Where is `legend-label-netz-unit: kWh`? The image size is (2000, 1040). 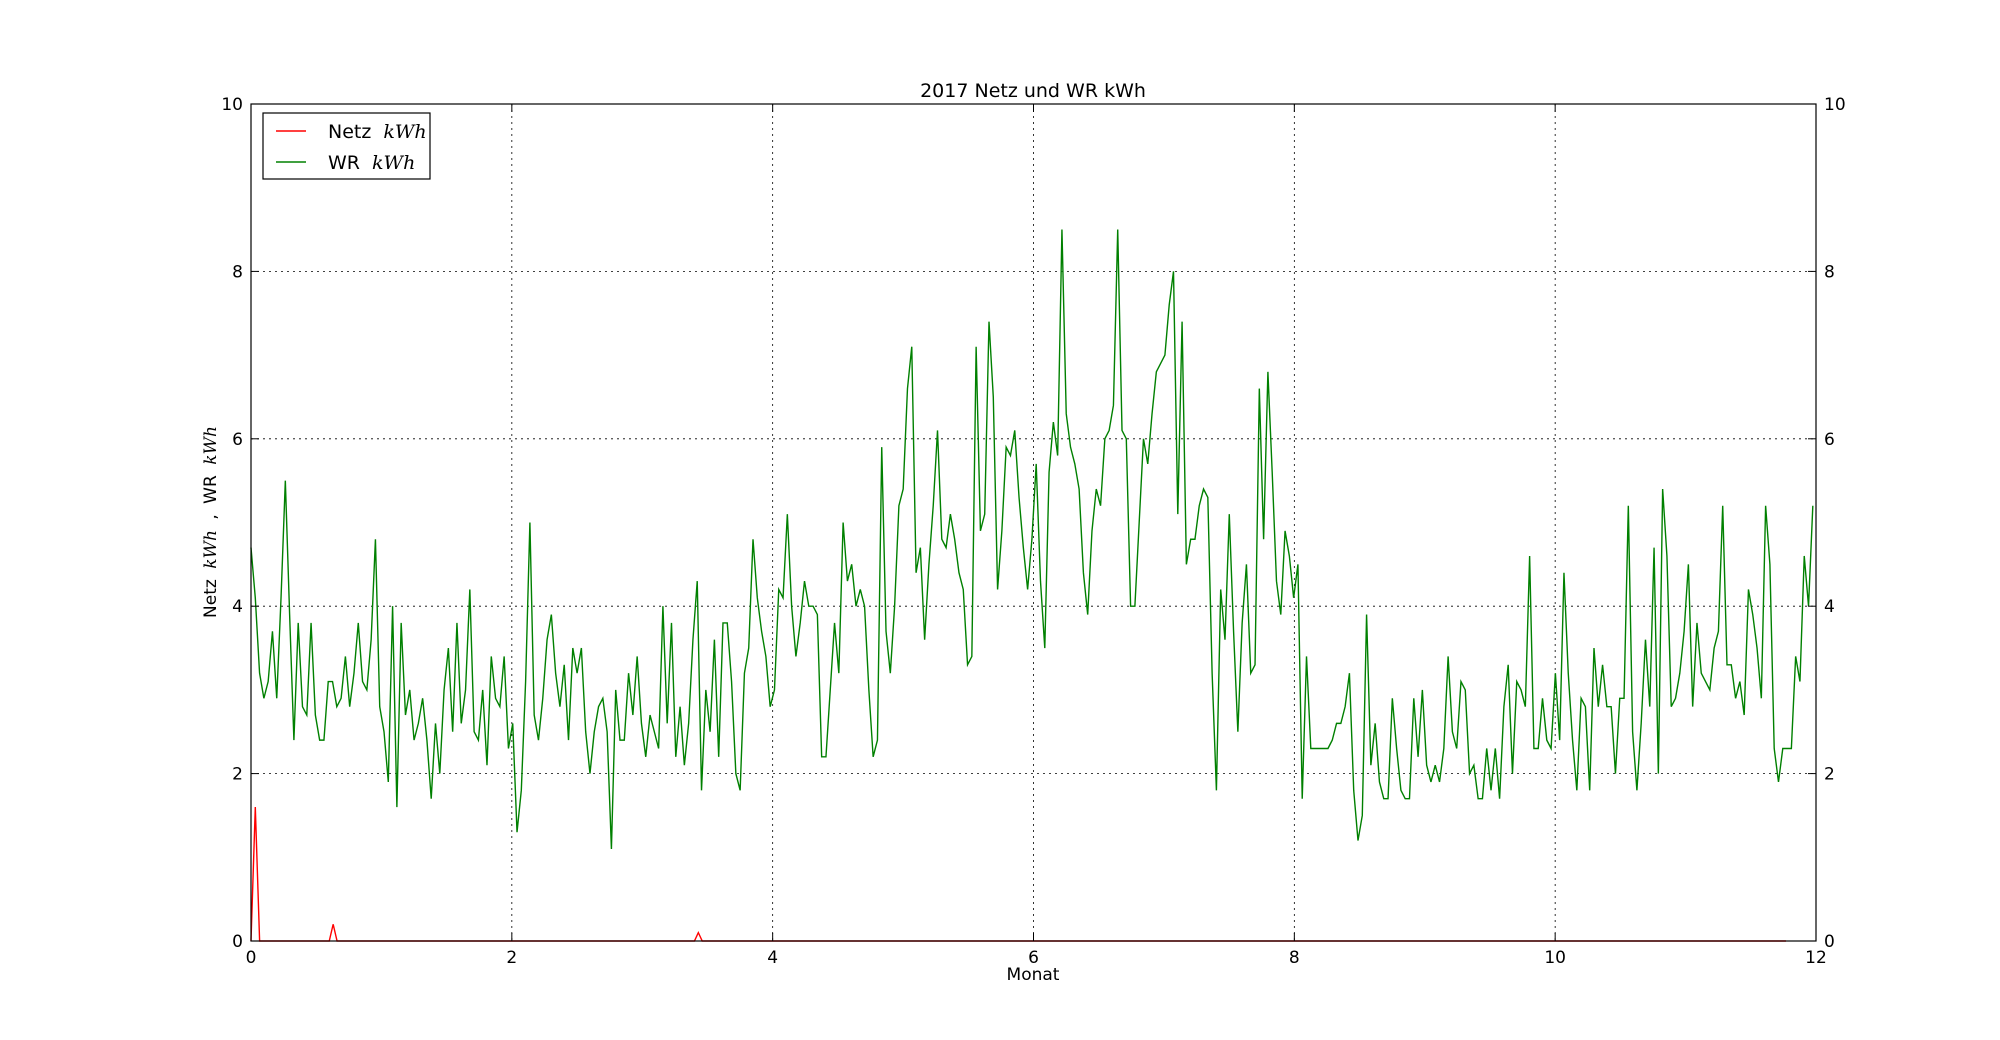
legend-label-netz-unit: kWh is located at coordinates (404, 132).